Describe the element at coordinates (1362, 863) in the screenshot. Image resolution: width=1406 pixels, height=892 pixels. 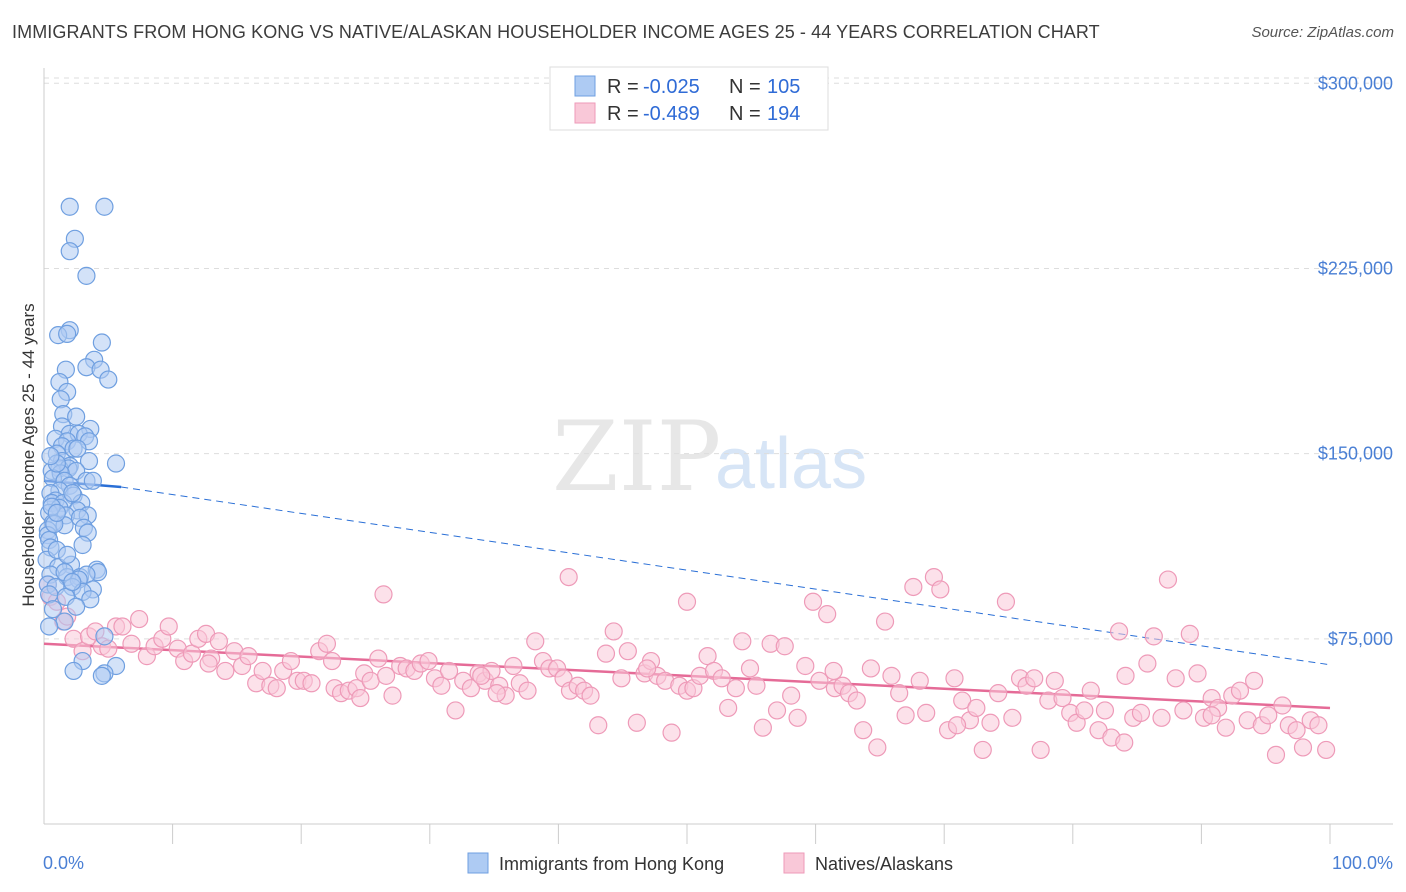
I see `x-tick-label-end: 100.0%` at that location.